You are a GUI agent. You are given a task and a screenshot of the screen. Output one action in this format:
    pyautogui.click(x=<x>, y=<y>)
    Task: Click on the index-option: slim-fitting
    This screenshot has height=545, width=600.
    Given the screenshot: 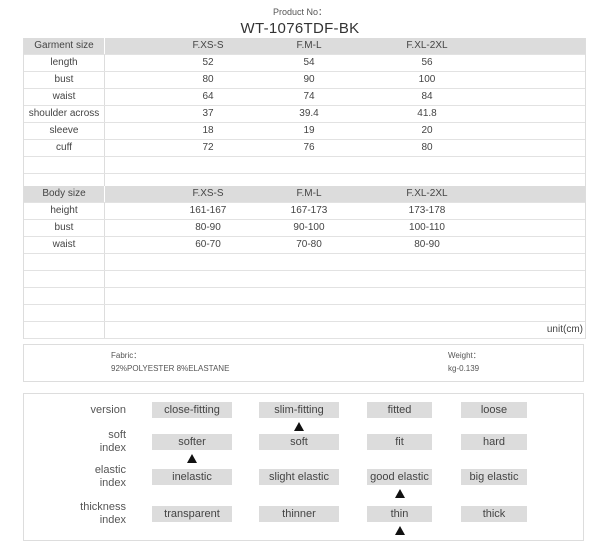 What is the action you would take?
    pyautogui.click(x=299, y=410)
    